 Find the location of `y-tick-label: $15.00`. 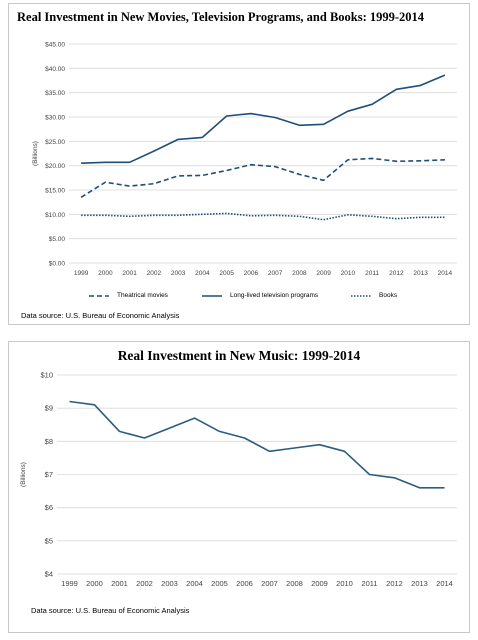

y-tick-label: $15.00 is located at coordinates (55, 191).